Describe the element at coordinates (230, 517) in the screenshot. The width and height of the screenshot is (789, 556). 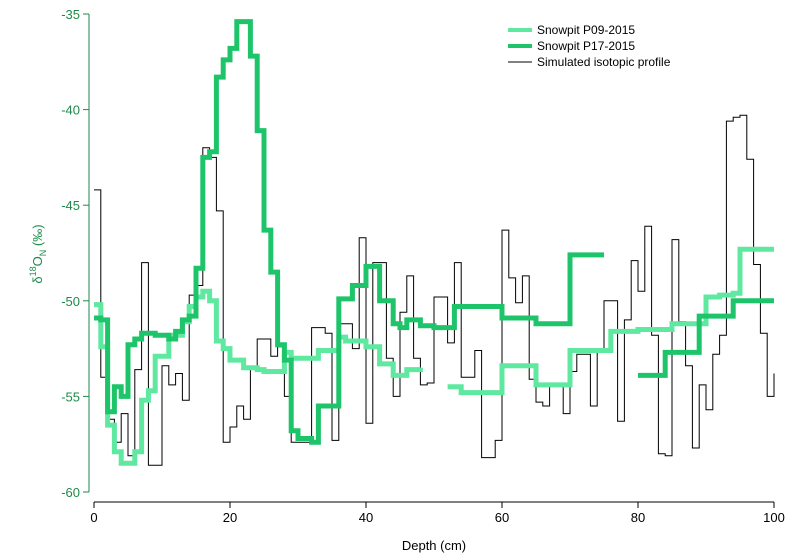
I see `x-tick-label: 20` at that location.